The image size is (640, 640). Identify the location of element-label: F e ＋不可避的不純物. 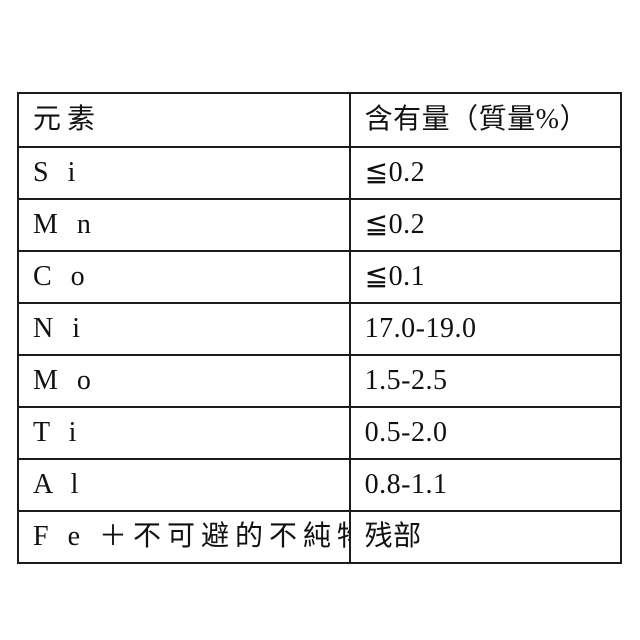
(191, 536).